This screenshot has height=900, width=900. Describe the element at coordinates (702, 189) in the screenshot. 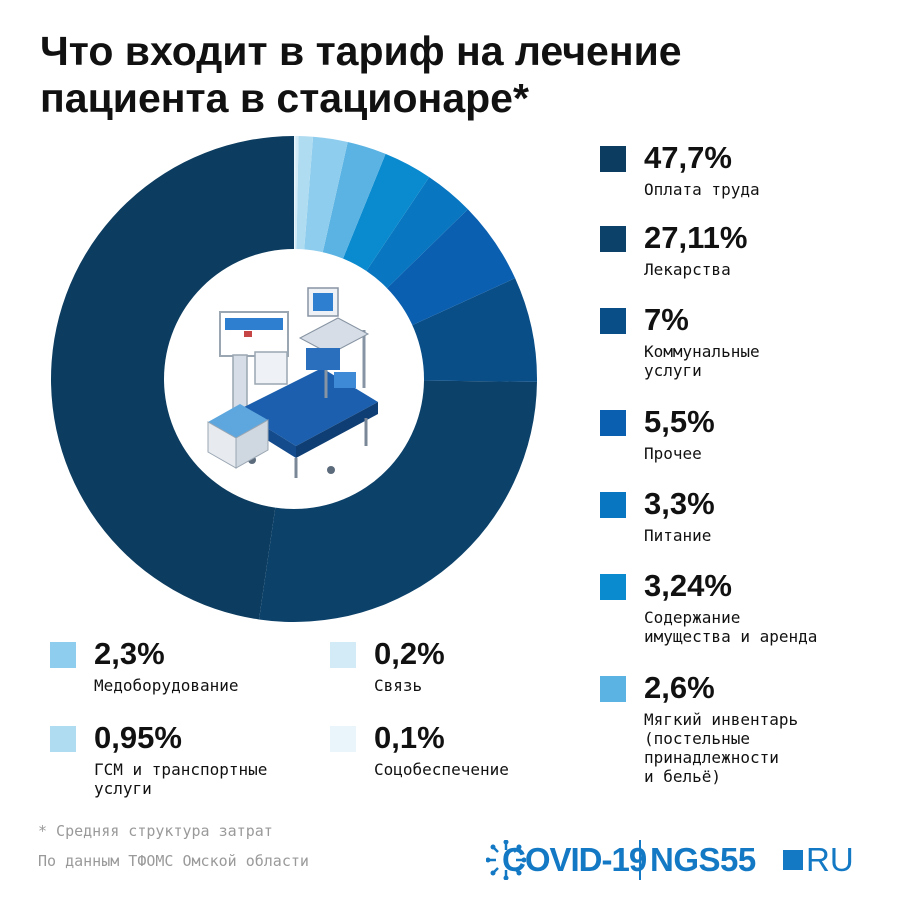

I see `legend-label: Оплата труда` at that location.